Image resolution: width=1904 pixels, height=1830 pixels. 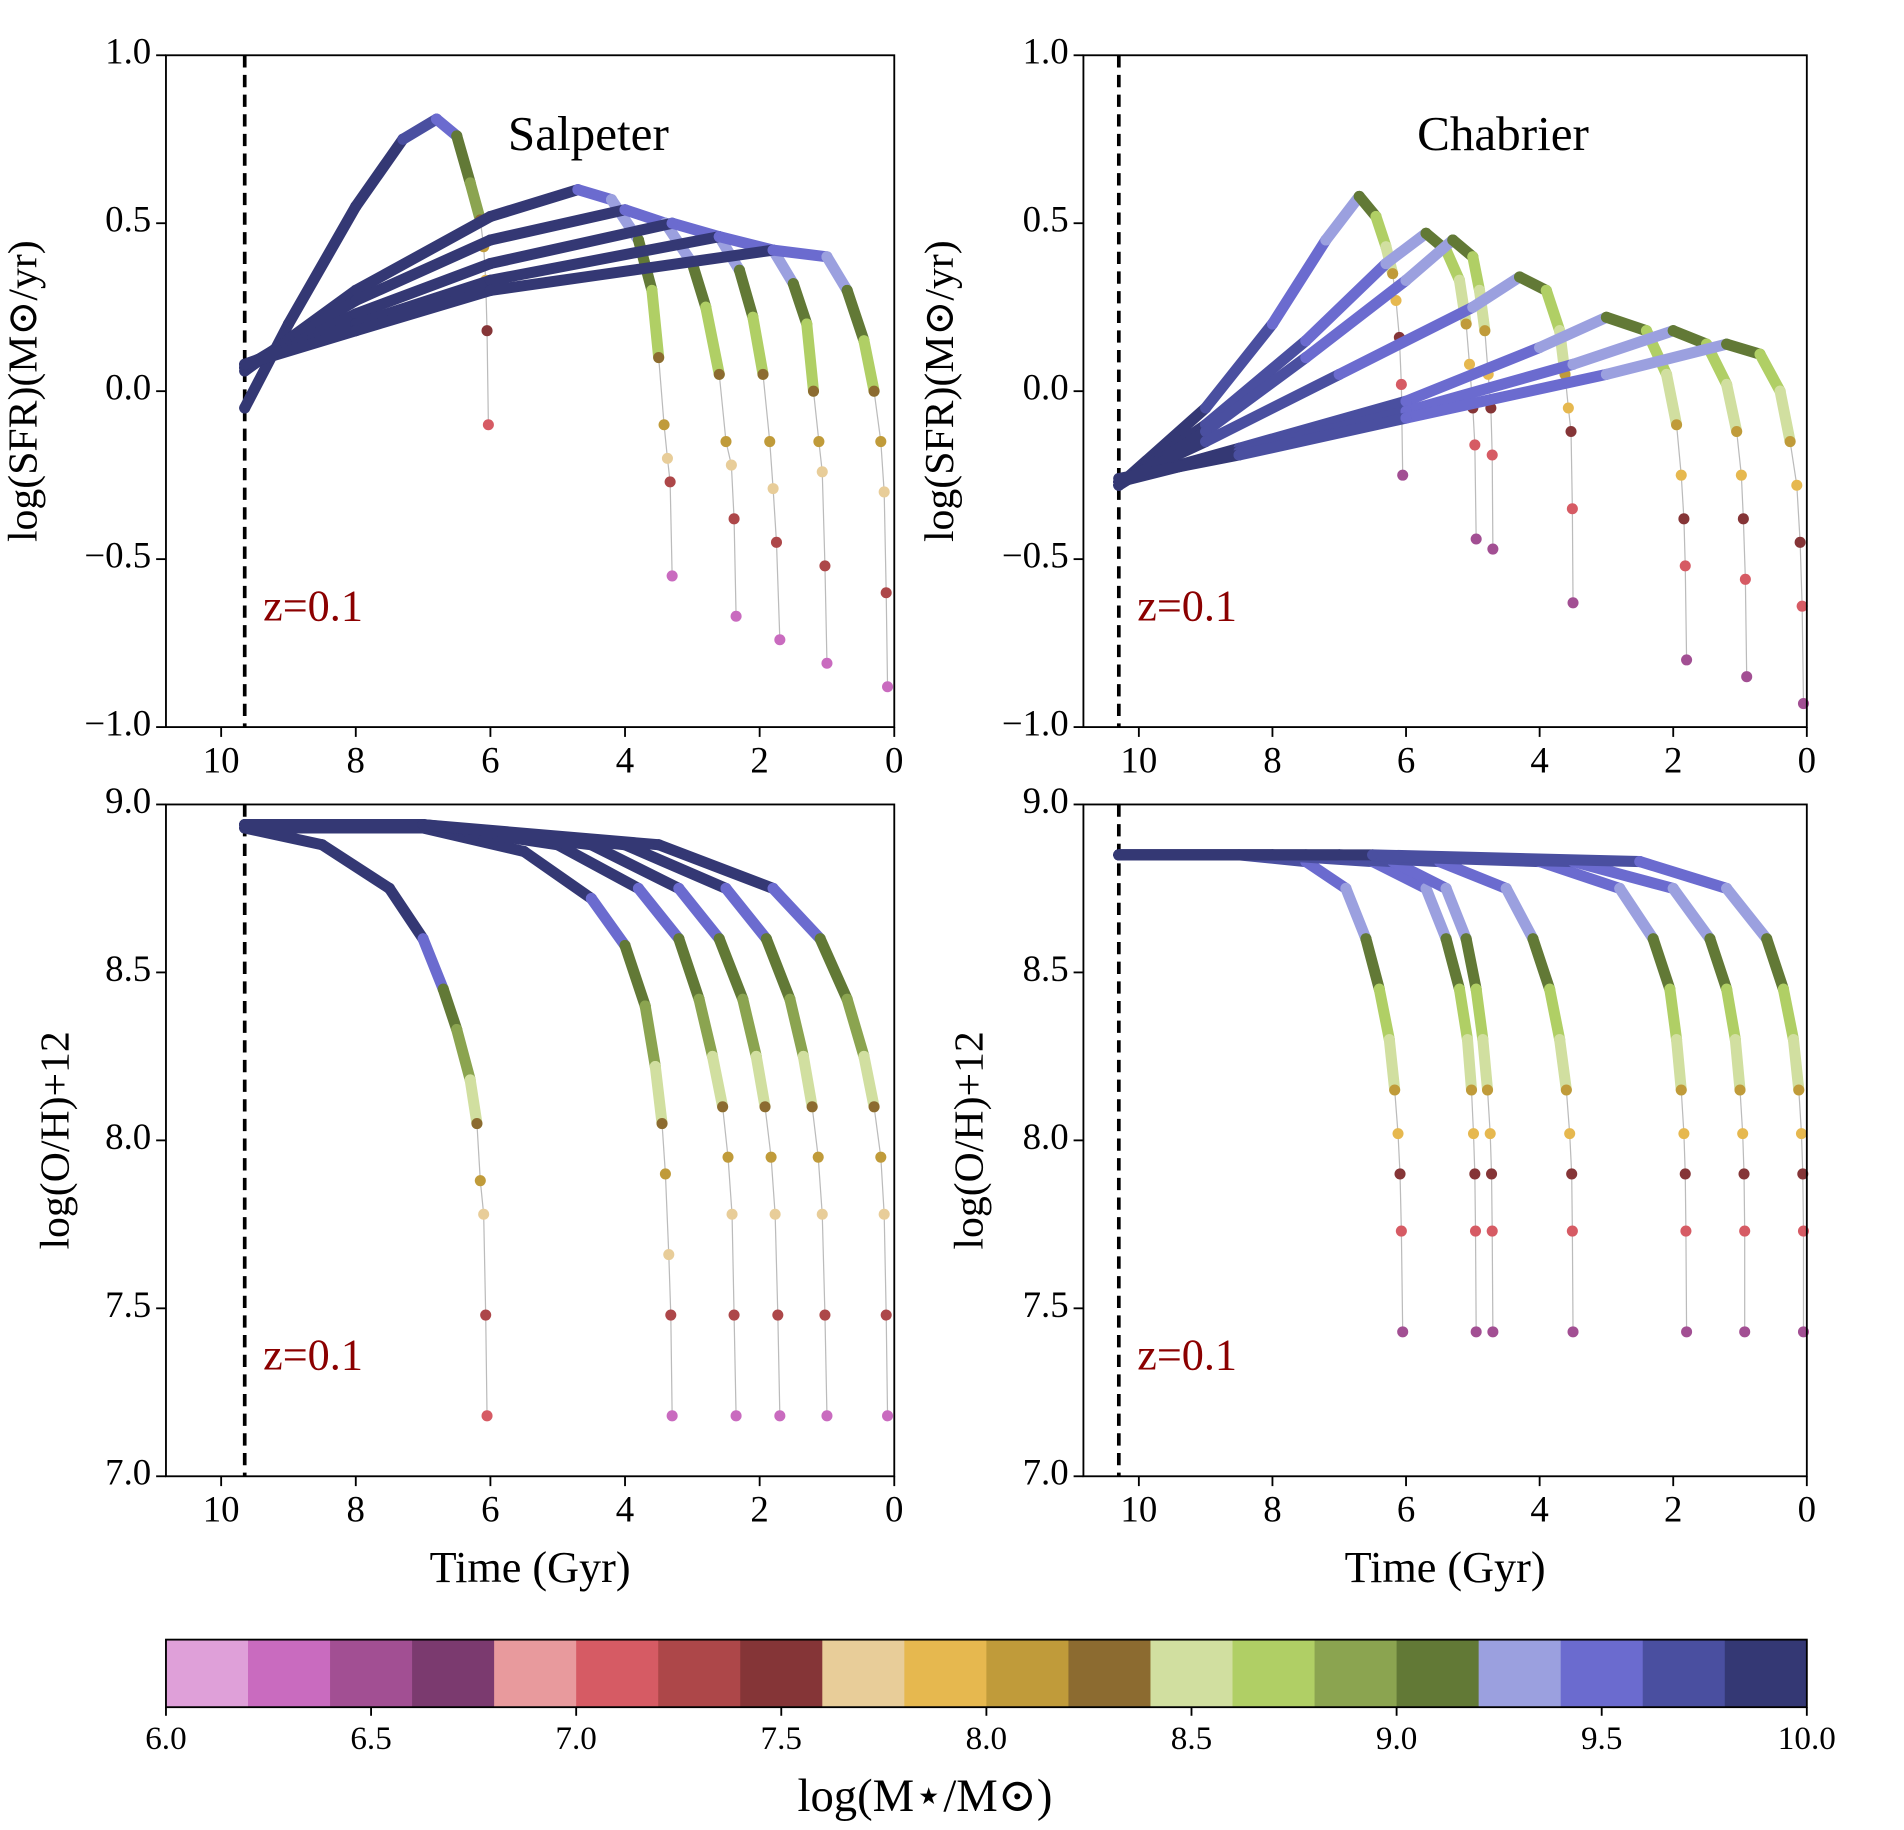 I want to click on x-axis-label: Time (Gyr), so click(x=1445, y=1567).